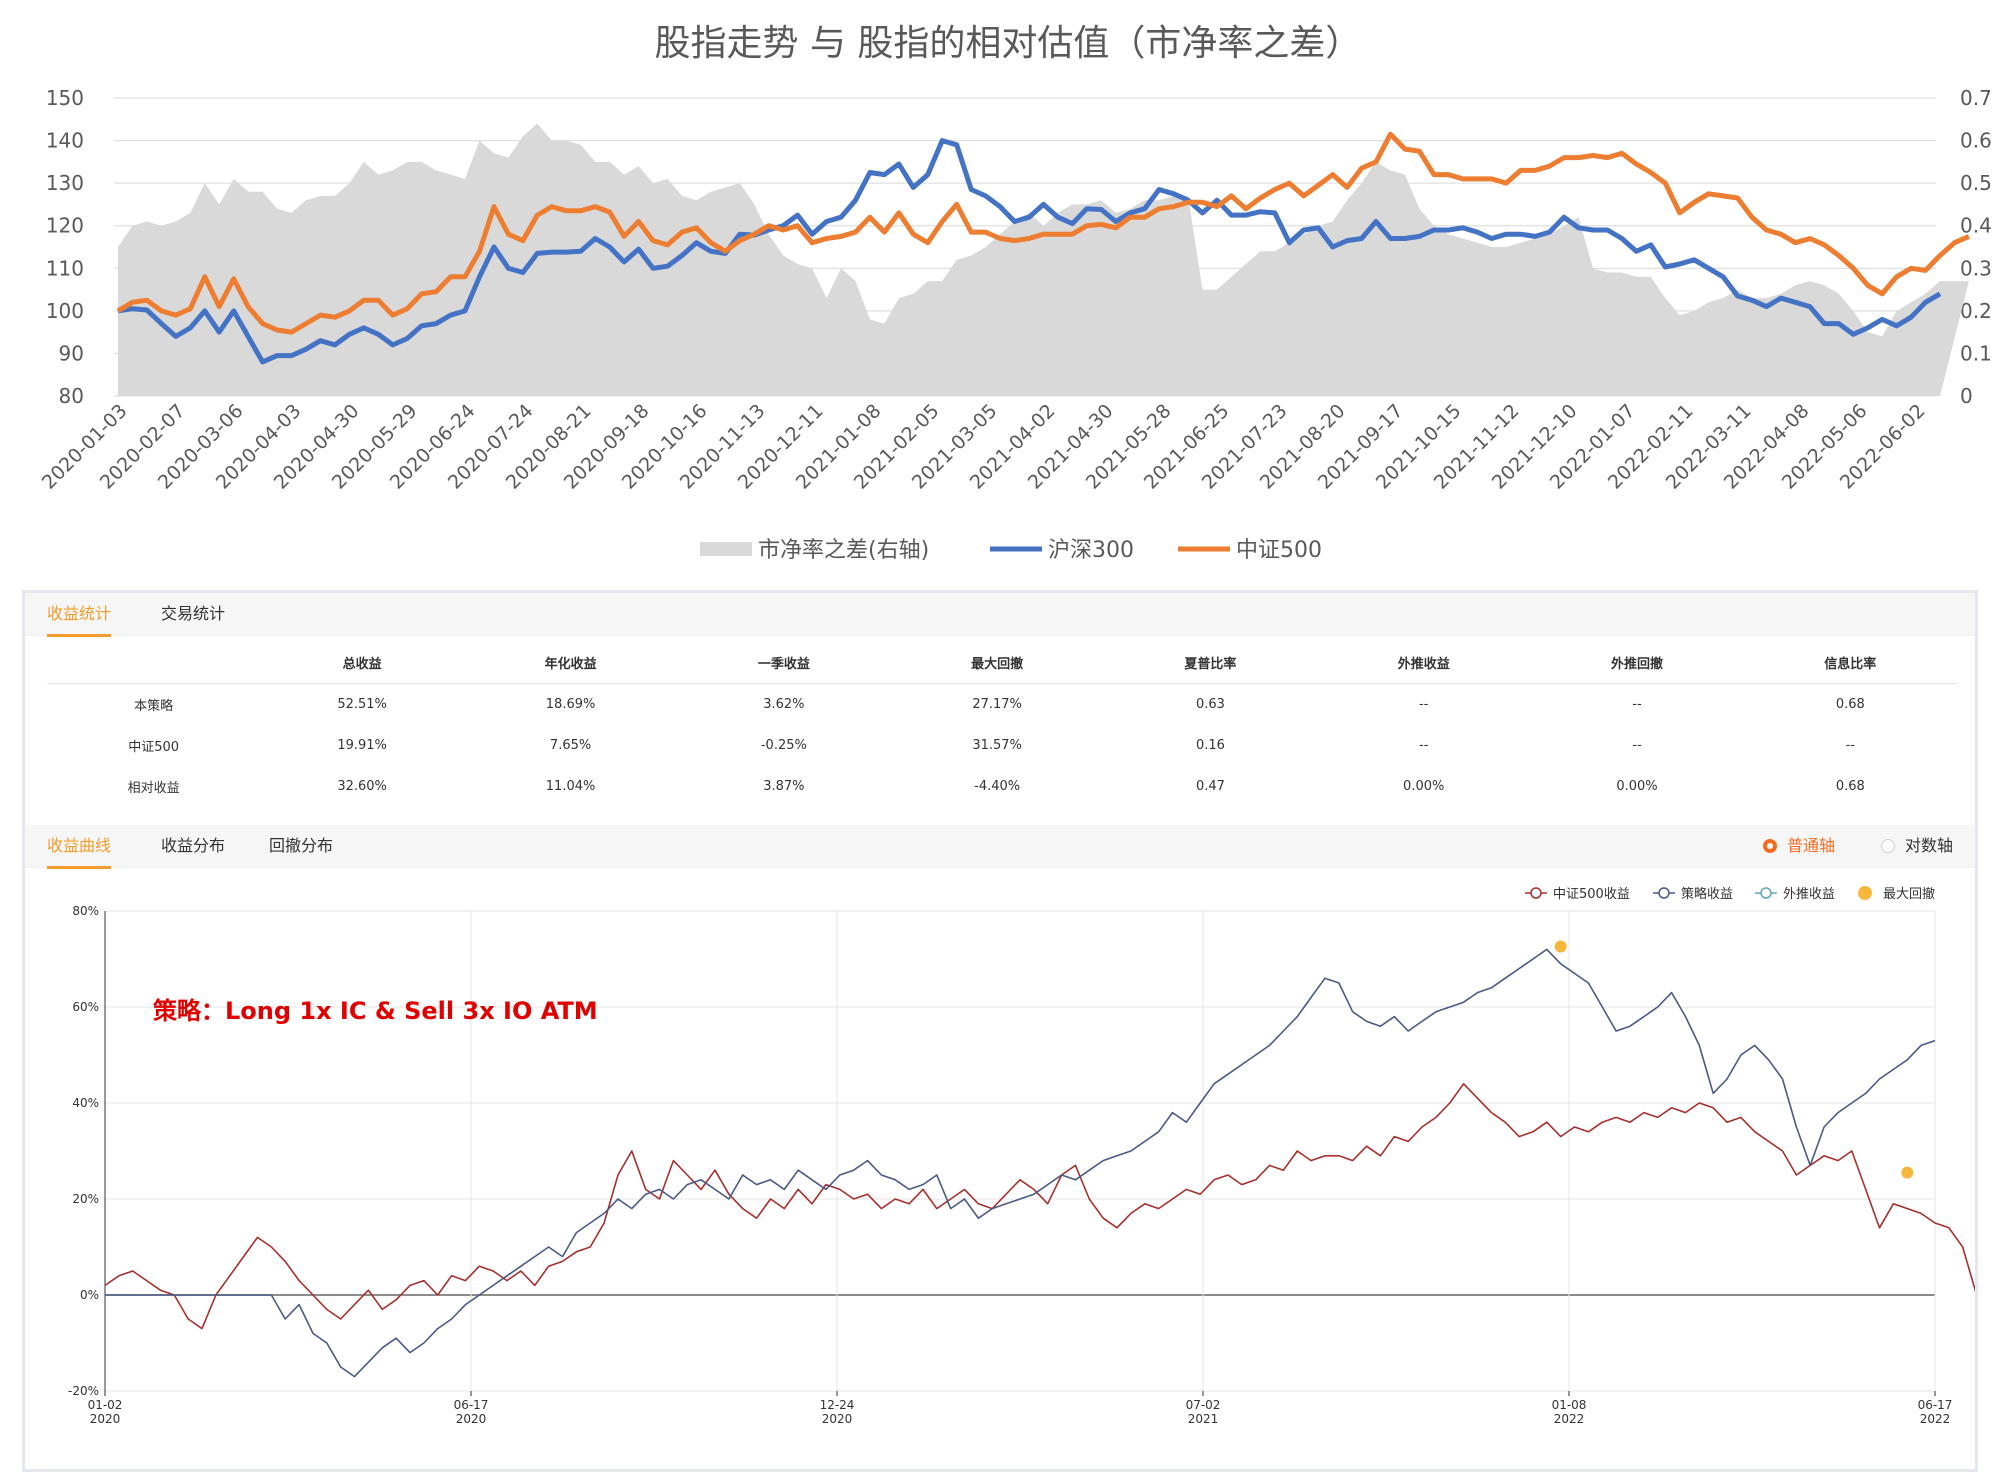  Describe the element at coordinates (1976, 353) in the screenshot. I see `y-tick-label-right: 0.1` at that location.